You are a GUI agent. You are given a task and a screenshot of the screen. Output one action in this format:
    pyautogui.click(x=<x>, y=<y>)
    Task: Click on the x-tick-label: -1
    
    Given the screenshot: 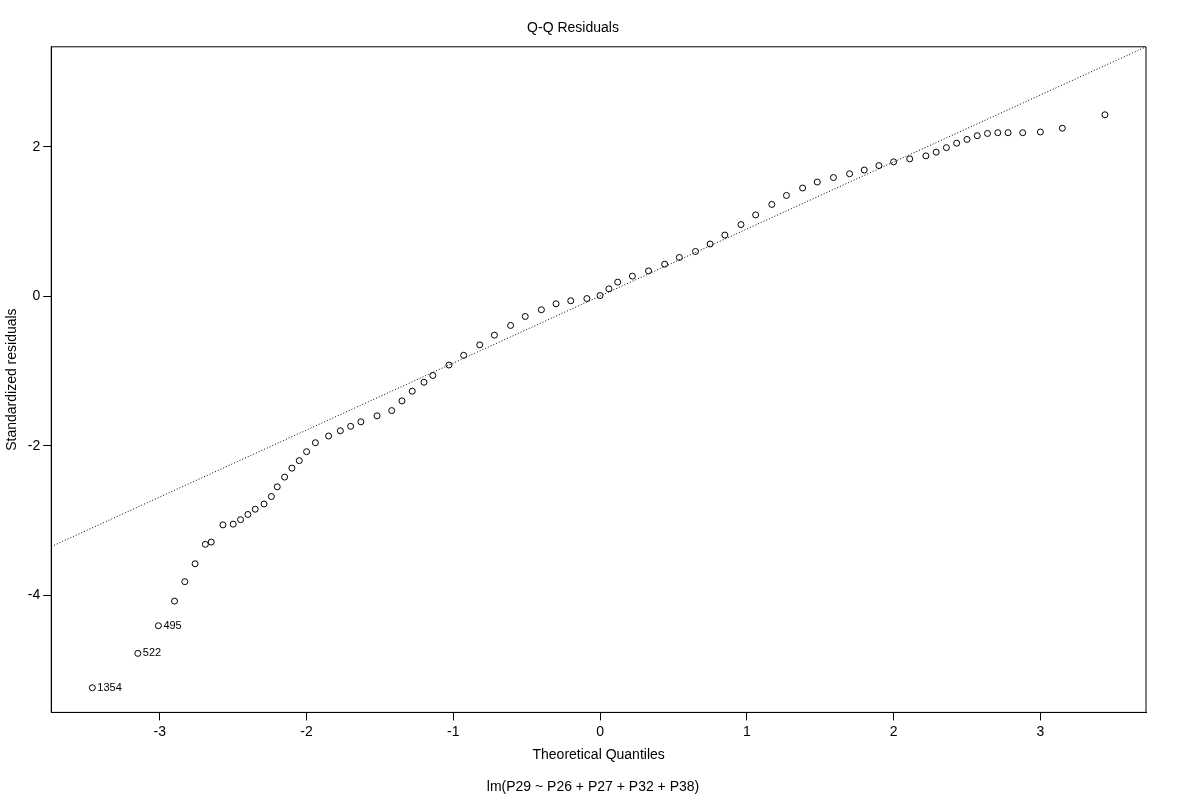 What is the action you would take?
    pyautogui.click(x=453, y=730)
    